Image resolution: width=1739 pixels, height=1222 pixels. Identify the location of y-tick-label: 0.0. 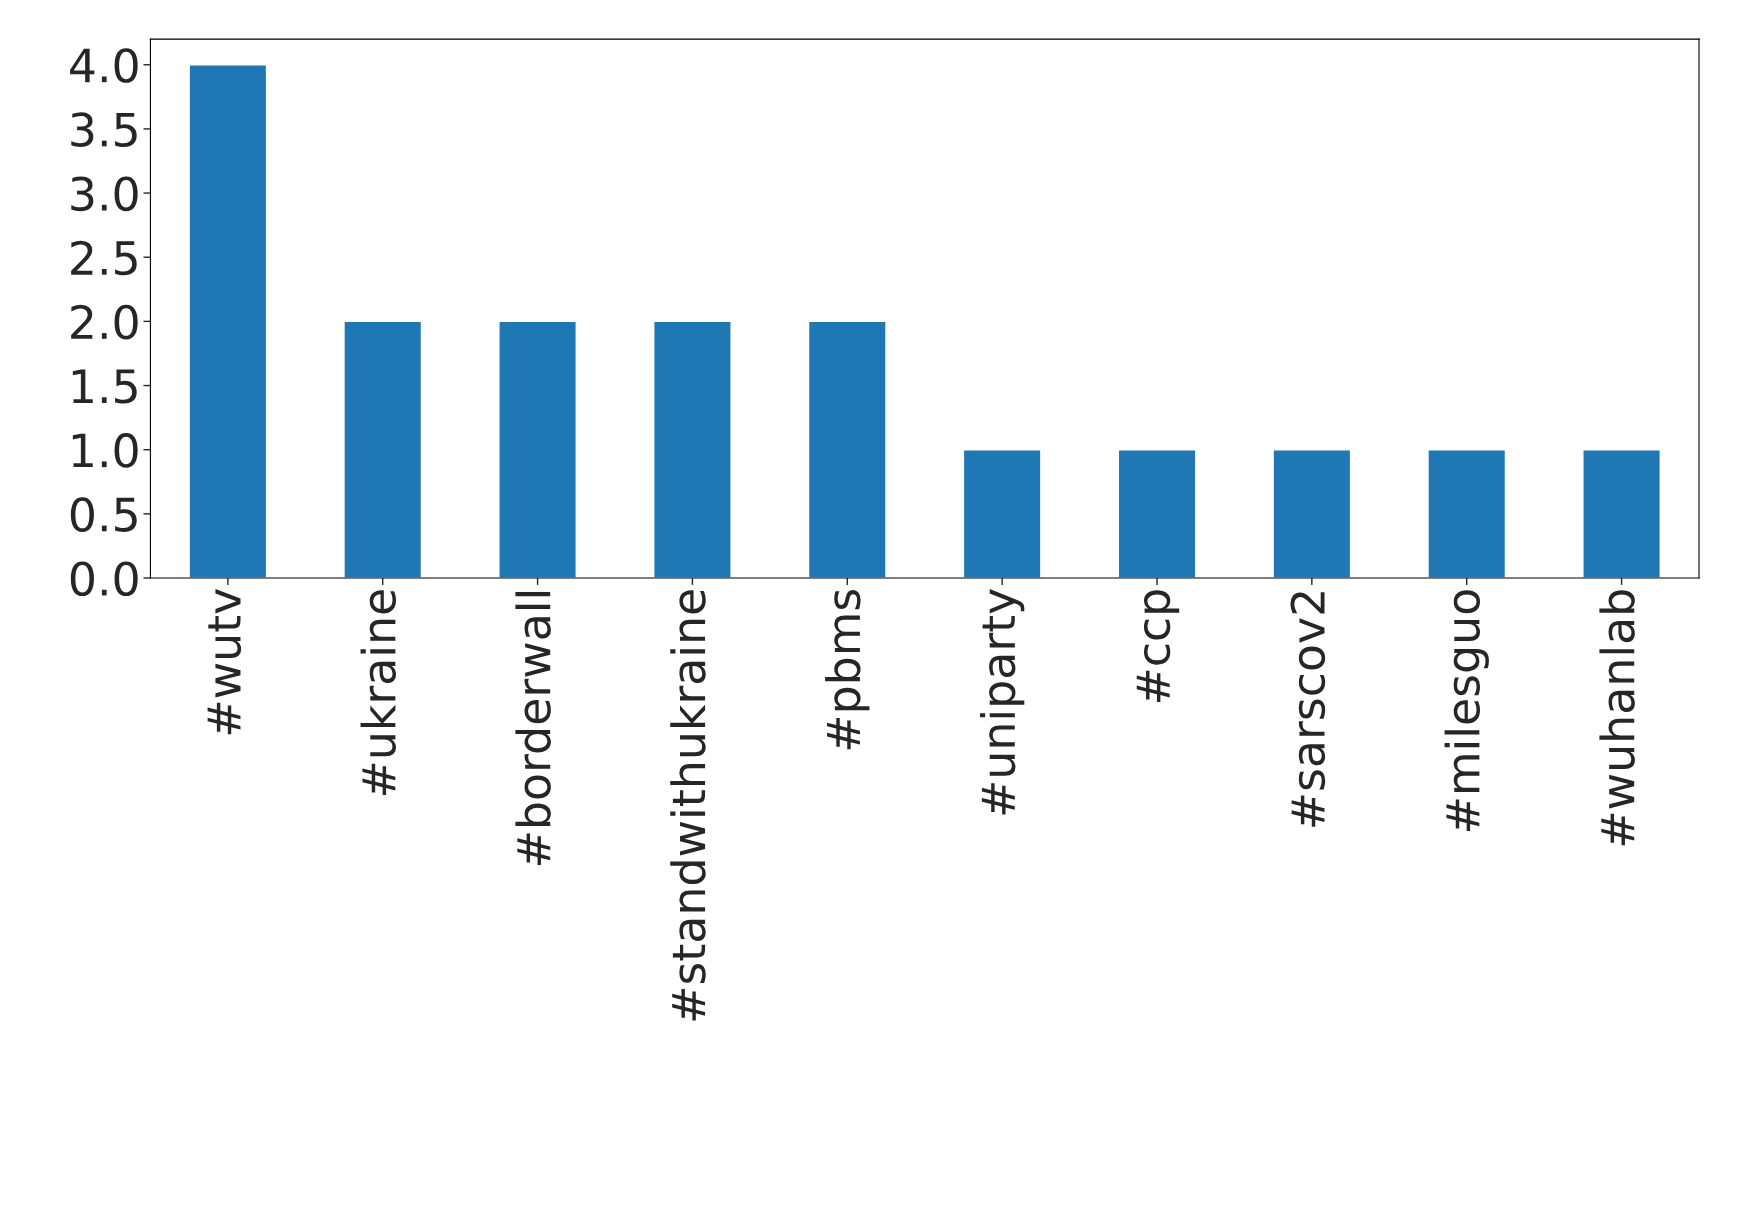
(104, 579).